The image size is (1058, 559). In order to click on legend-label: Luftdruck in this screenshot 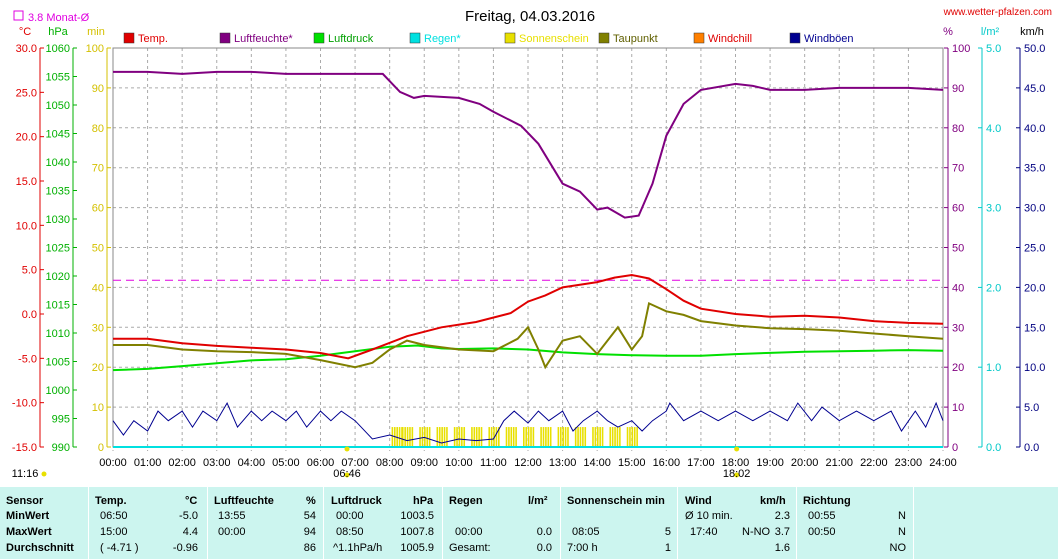, I will do `click(351, 39)`.